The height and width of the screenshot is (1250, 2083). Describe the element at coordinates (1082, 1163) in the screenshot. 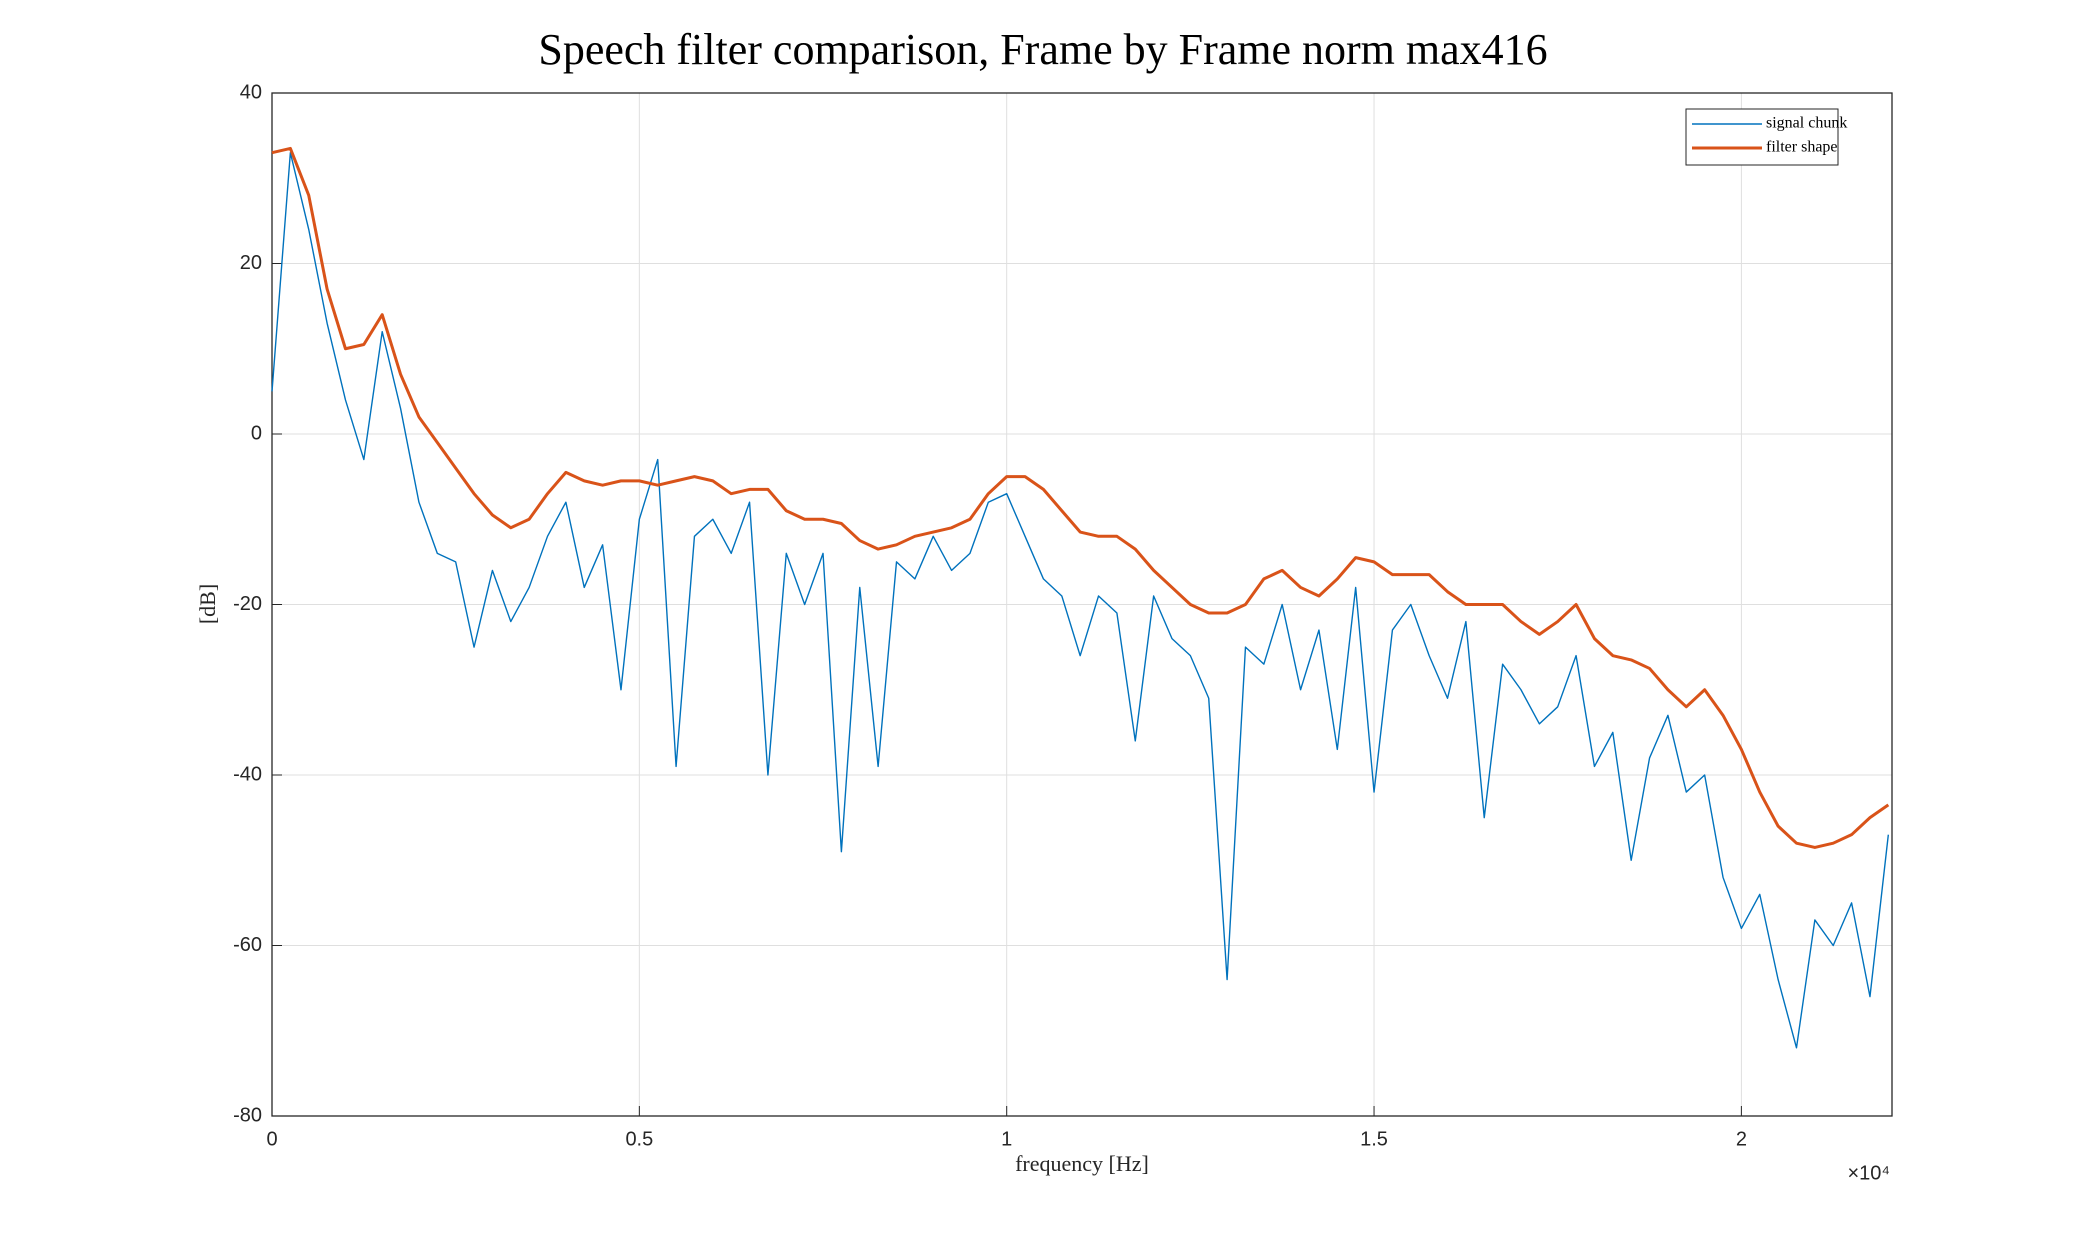

I see `x-axis-label: frequency [Hz]` at that location.